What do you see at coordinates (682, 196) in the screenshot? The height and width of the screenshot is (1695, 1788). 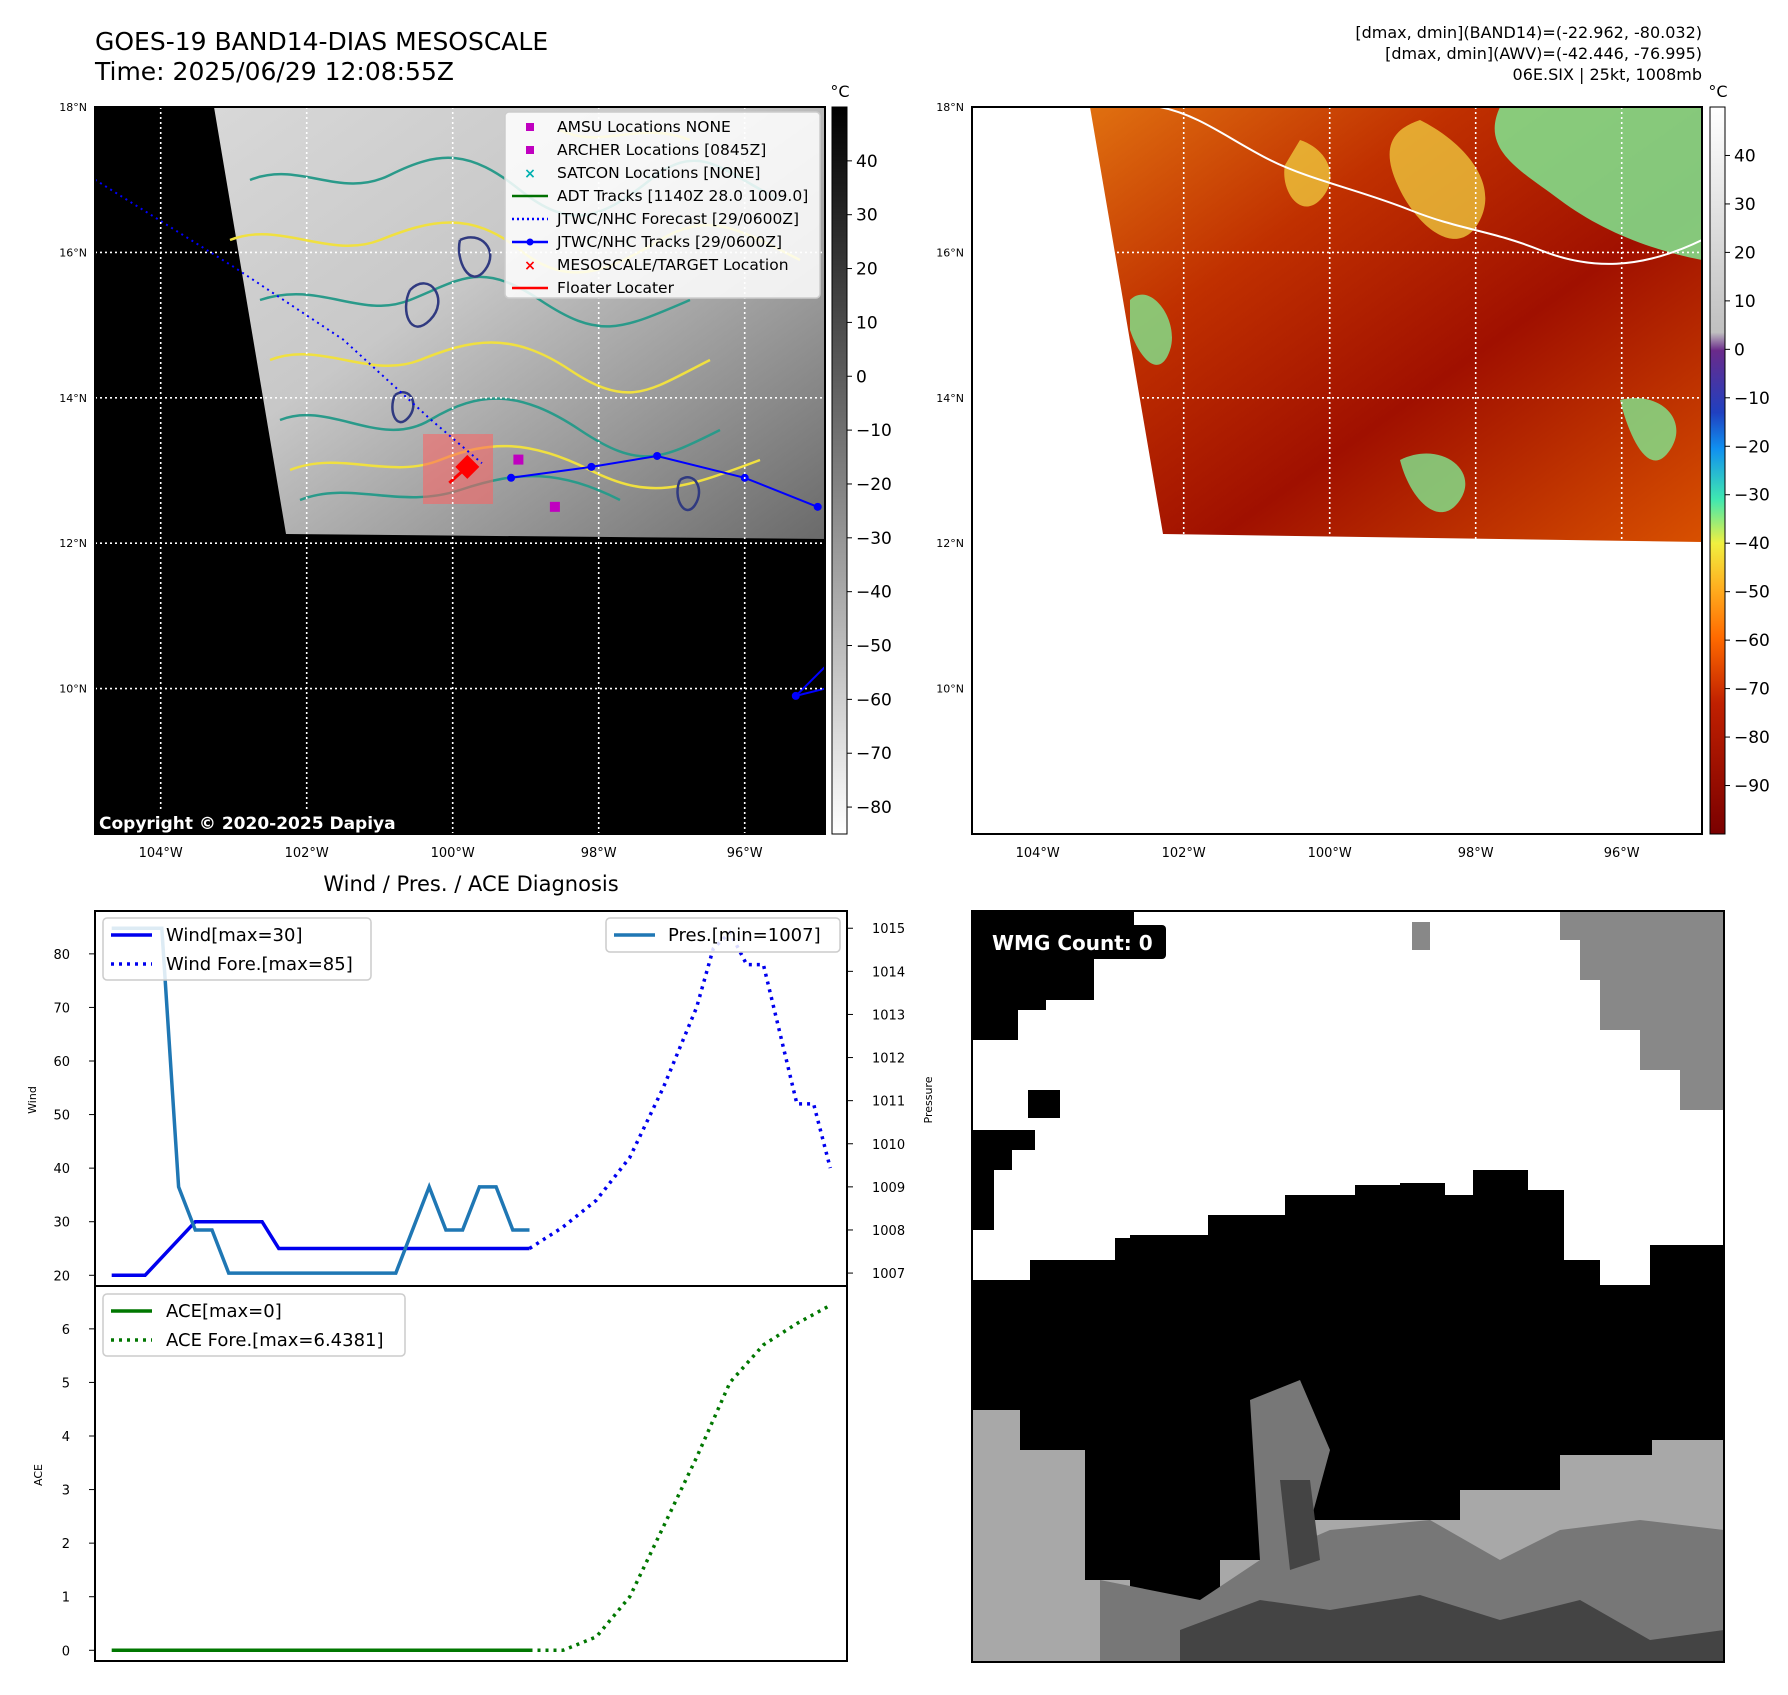 I see `legend-item-label: ADT Tracks [1140Z 28.0 1009.0]` at bounding box center [682, 196].